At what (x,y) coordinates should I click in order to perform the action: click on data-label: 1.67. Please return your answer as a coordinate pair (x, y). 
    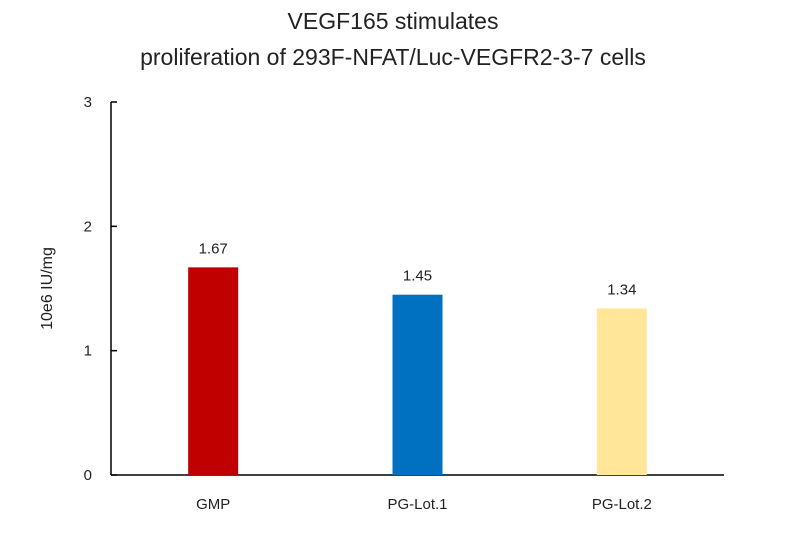
    Looking at the image, I should click on (213, 248).